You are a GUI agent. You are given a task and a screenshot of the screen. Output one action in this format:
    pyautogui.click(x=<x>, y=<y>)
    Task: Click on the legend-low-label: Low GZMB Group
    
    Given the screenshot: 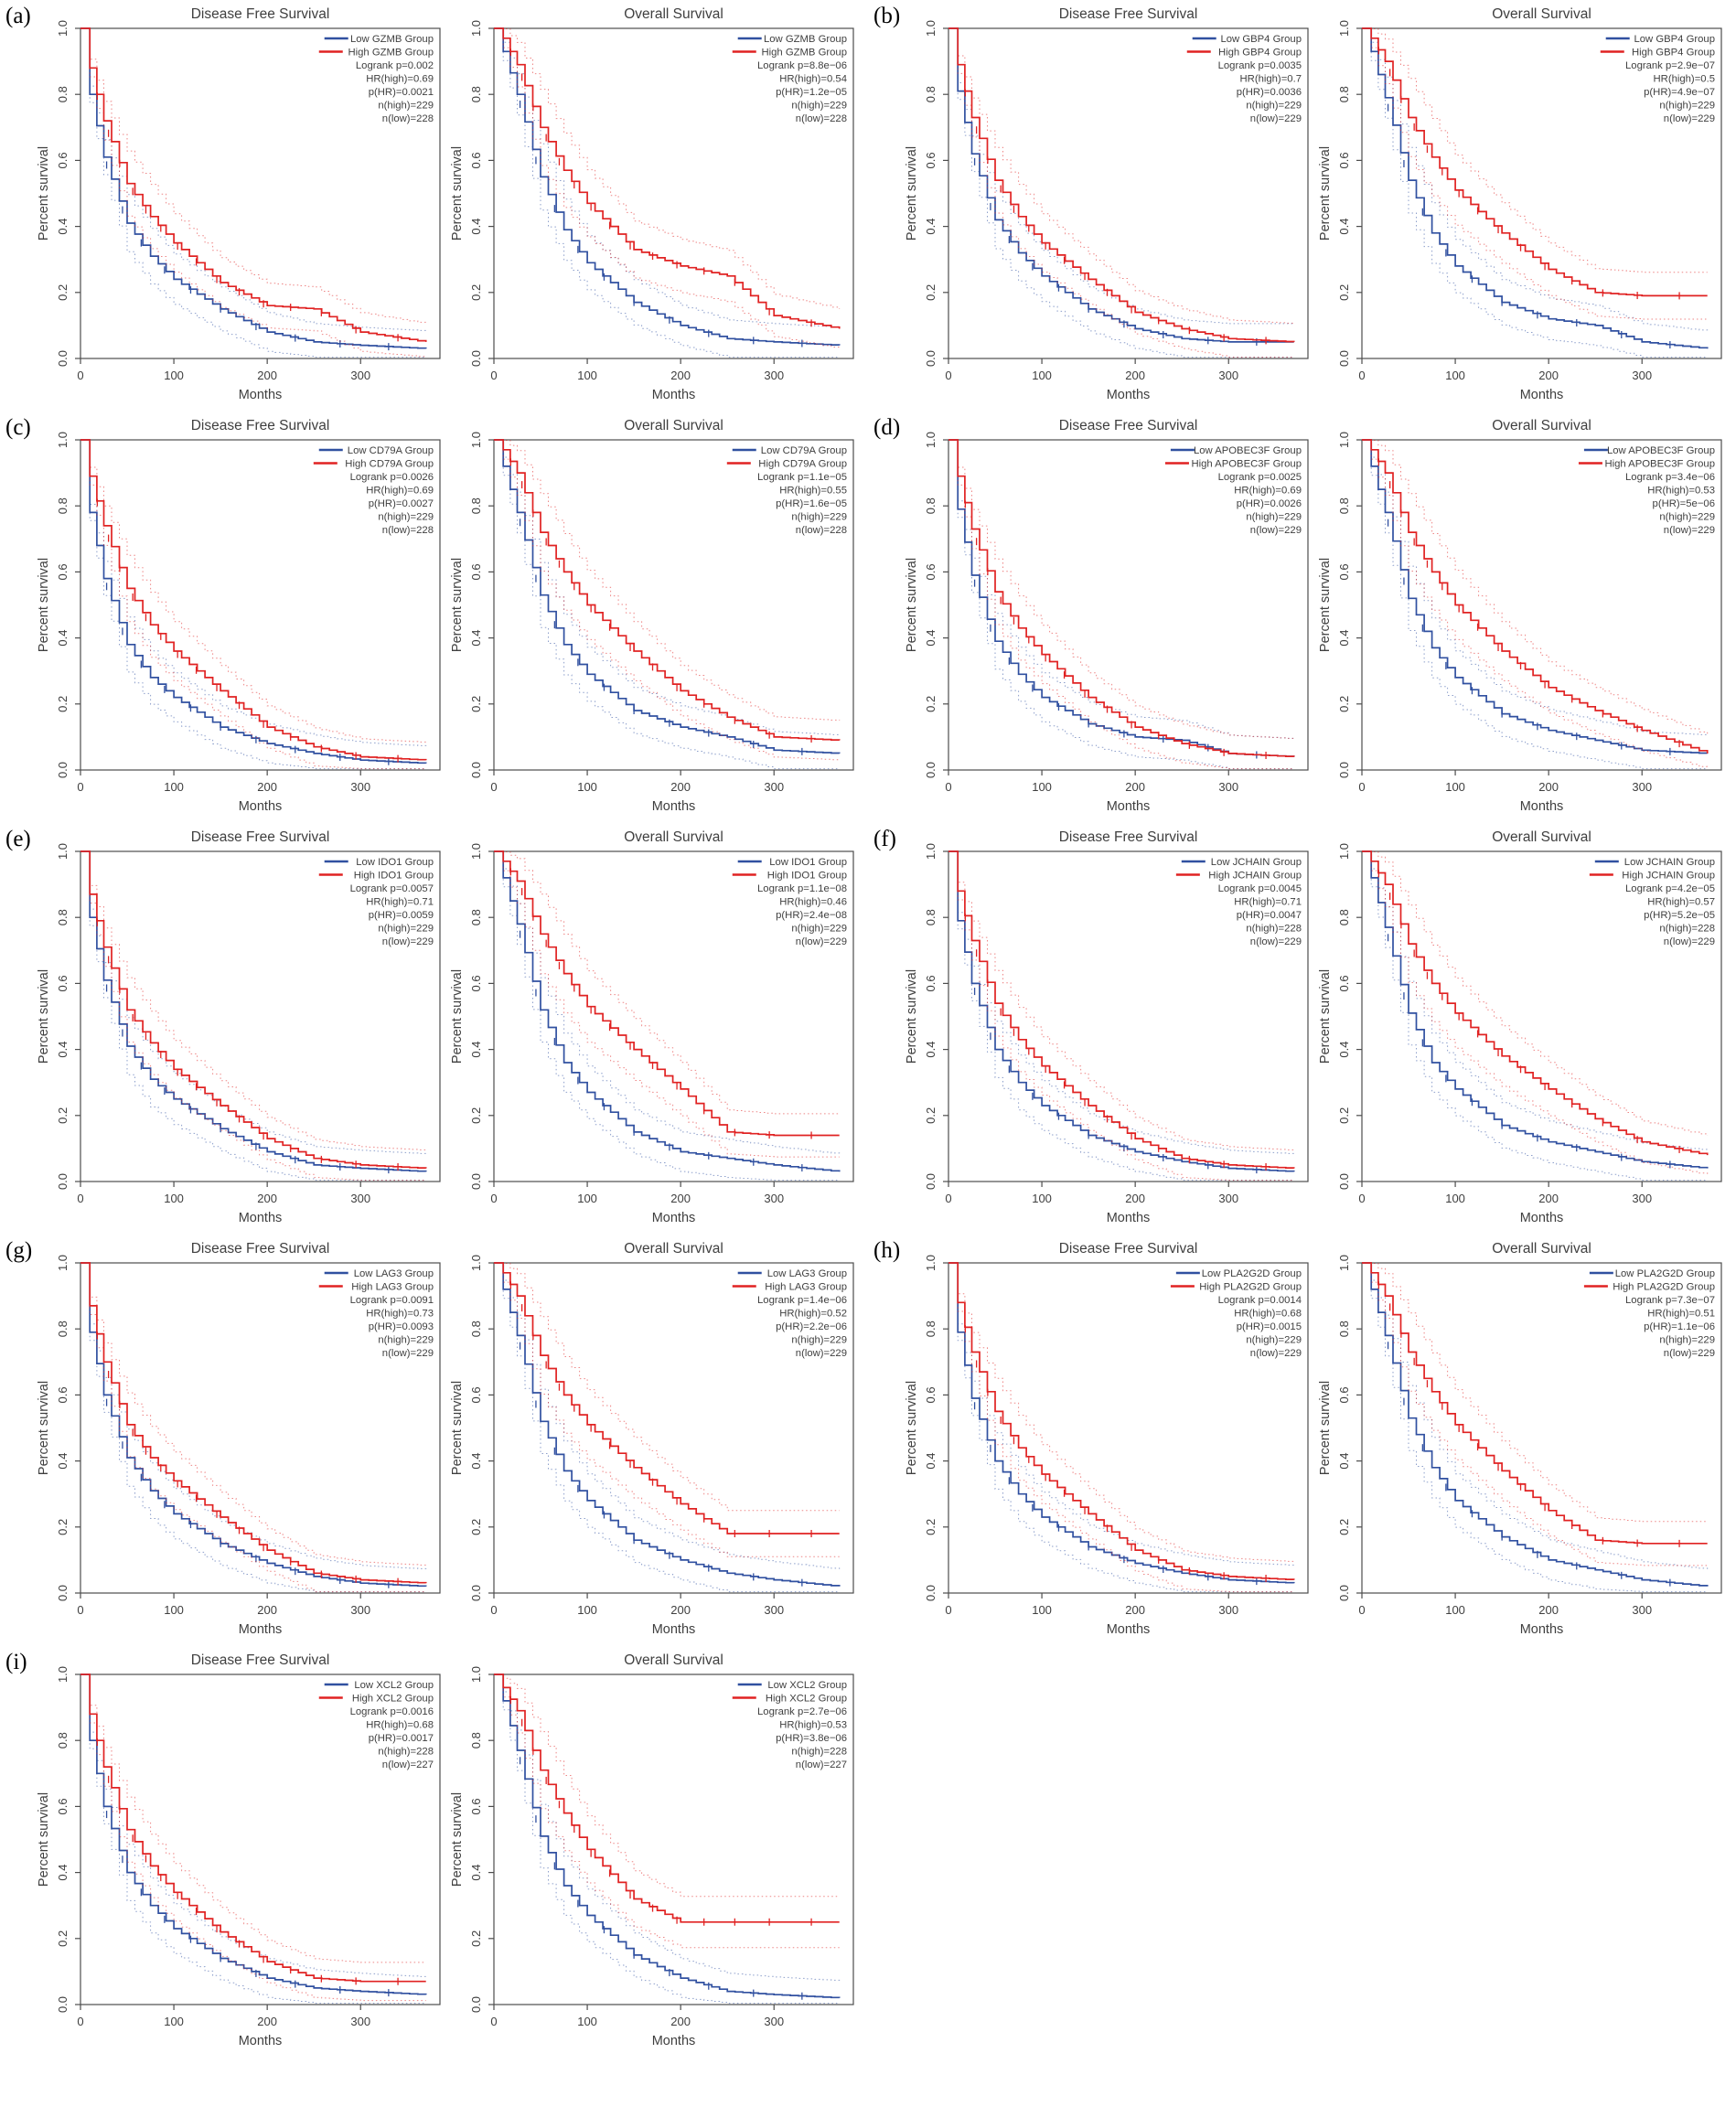 What is the action you would take?
    pyautogui.click(x=392, y=39)
    